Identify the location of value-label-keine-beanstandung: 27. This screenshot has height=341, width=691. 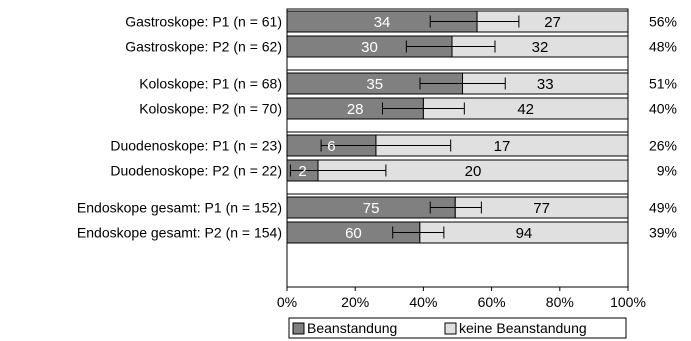
(552, 22).